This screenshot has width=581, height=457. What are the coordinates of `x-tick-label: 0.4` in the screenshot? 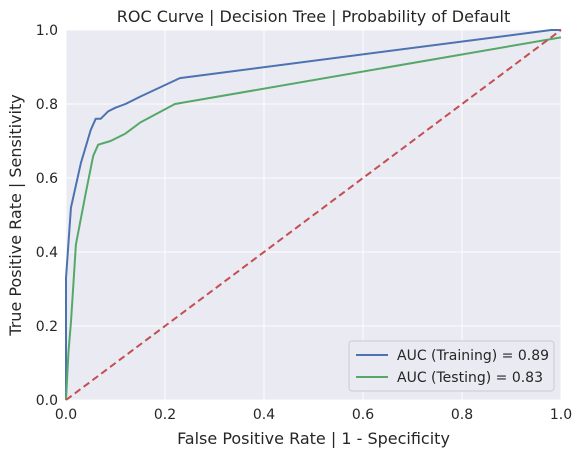 It's located at (264, 415).